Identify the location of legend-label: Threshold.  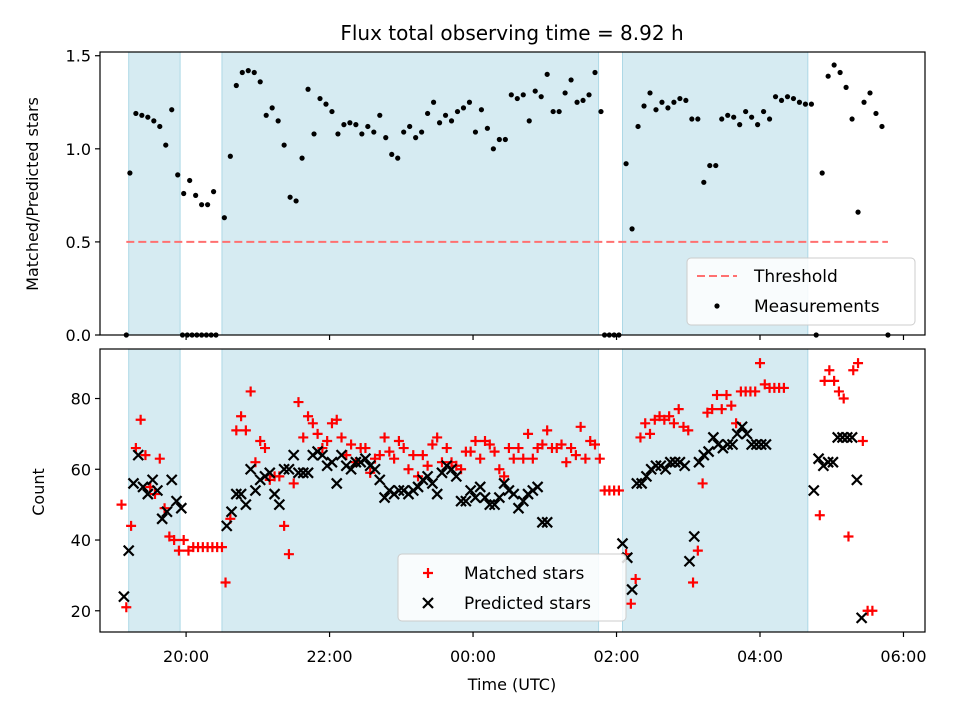
(795, 277).